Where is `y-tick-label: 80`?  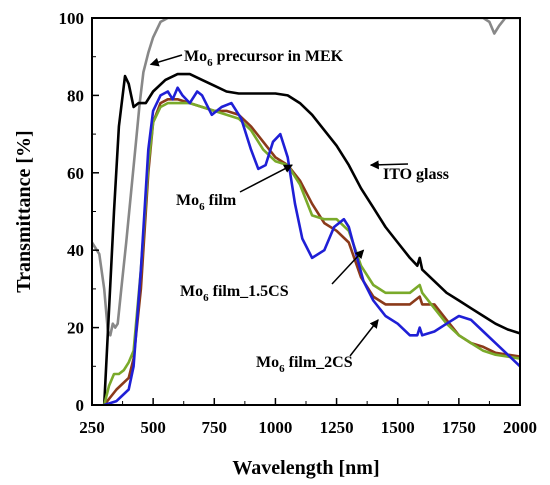
y-tick-label: 80 is located at coordinates (75, 95).